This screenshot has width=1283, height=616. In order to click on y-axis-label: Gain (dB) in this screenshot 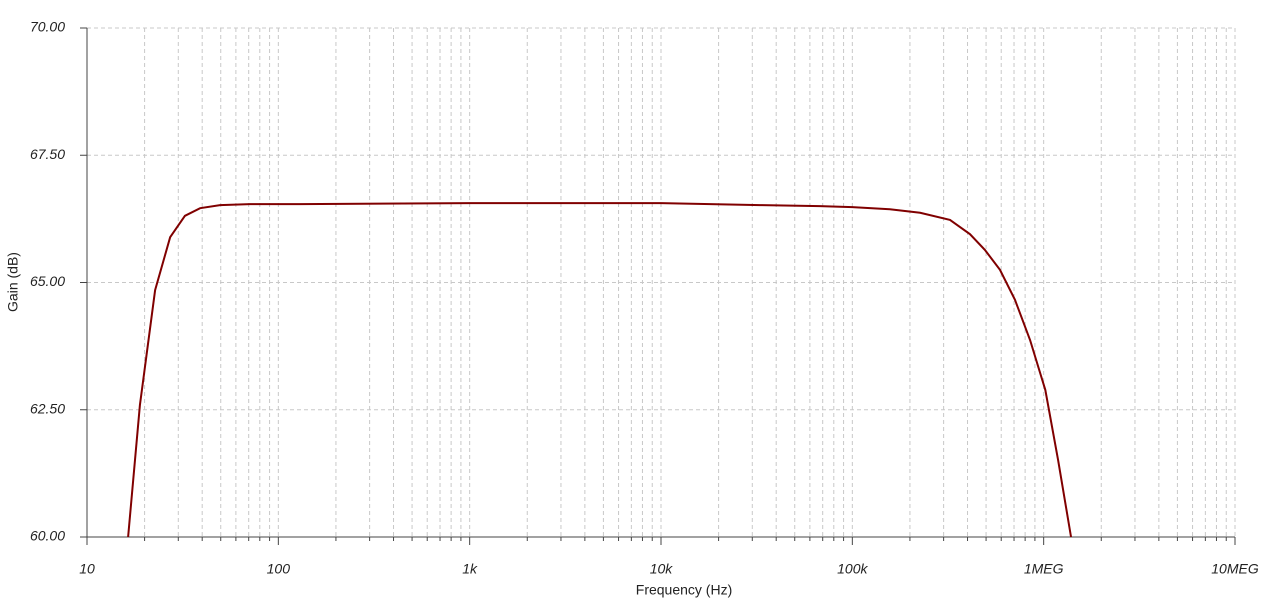, I will do `click(13, 282)`.